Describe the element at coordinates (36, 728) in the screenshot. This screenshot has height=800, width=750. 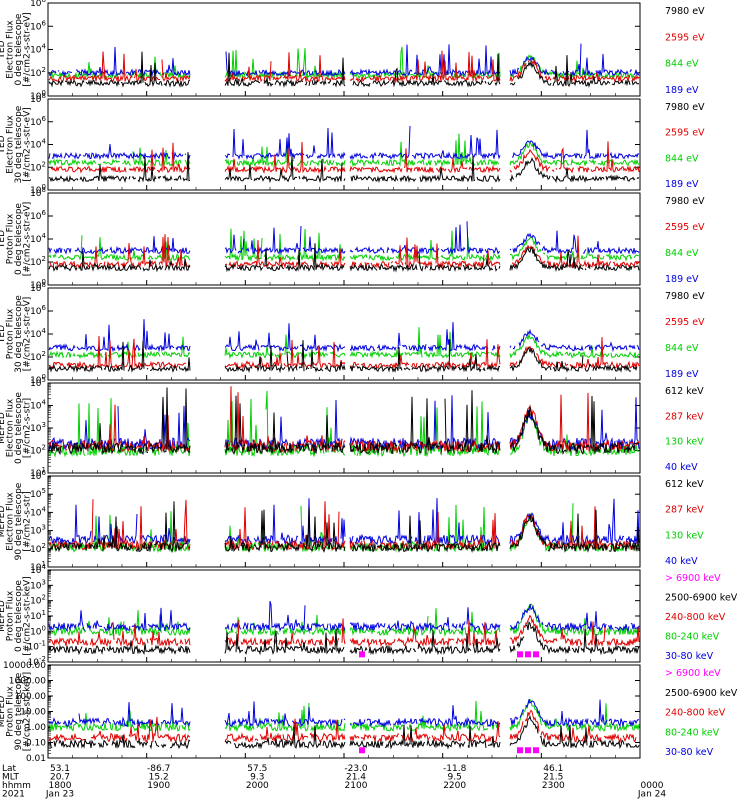
I see `y-tick-label: 1.00` at that location.